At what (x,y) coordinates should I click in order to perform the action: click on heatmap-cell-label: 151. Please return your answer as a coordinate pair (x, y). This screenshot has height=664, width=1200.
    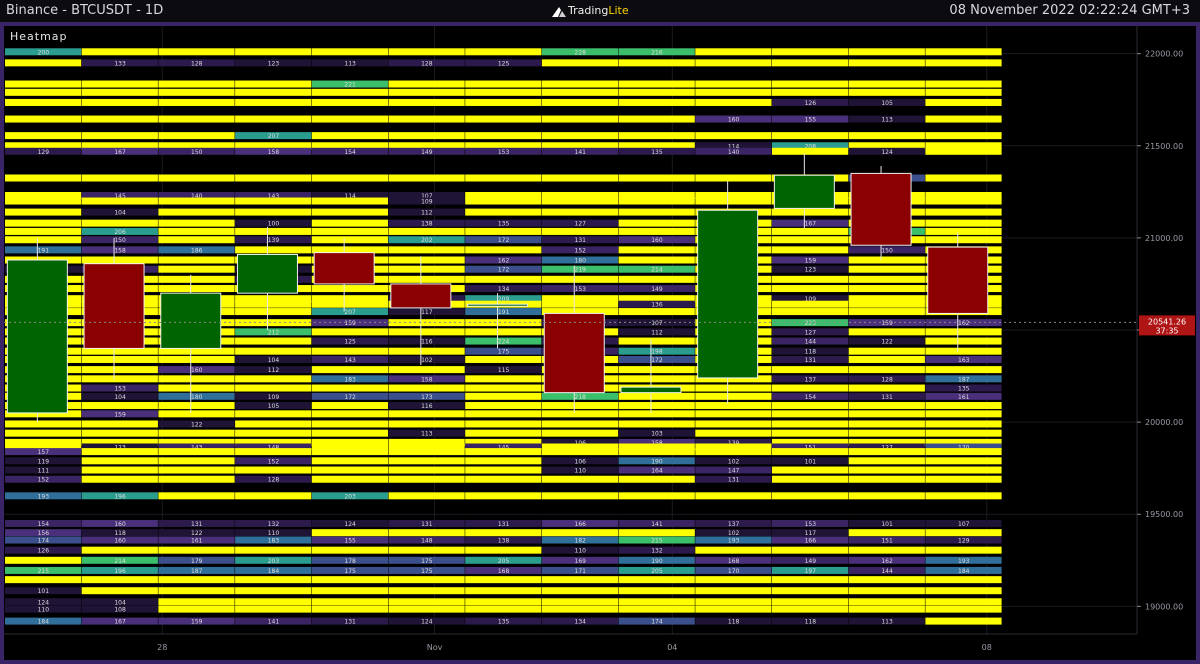
    Looking at the image, I should click on (811, 447).